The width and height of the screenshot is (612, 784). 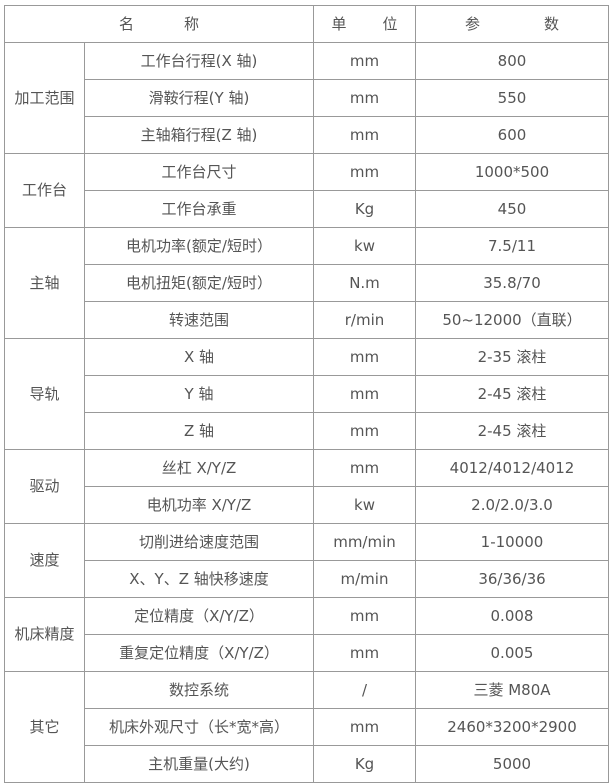 I want to click on table-row: 电机功率 X/Y/Z kw 2.0/2.0/3.0, so click(x=307, y=505).